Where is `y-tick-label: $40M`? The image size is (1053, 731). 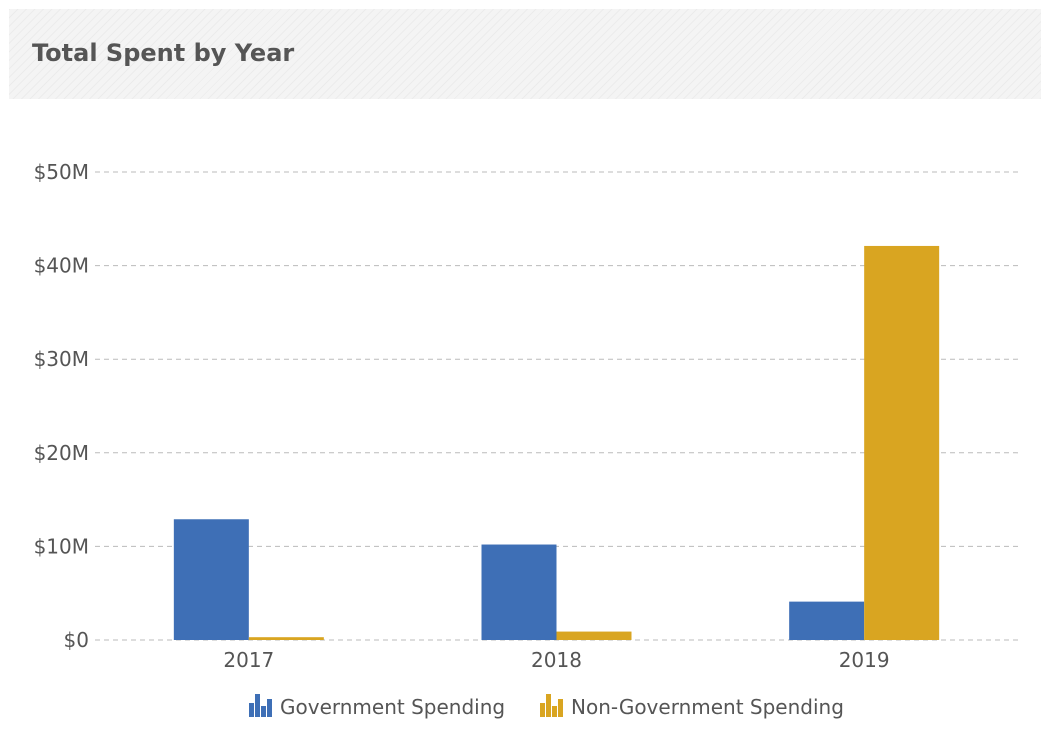
y-tick-label: $40M is located at coordinates (61, 266).